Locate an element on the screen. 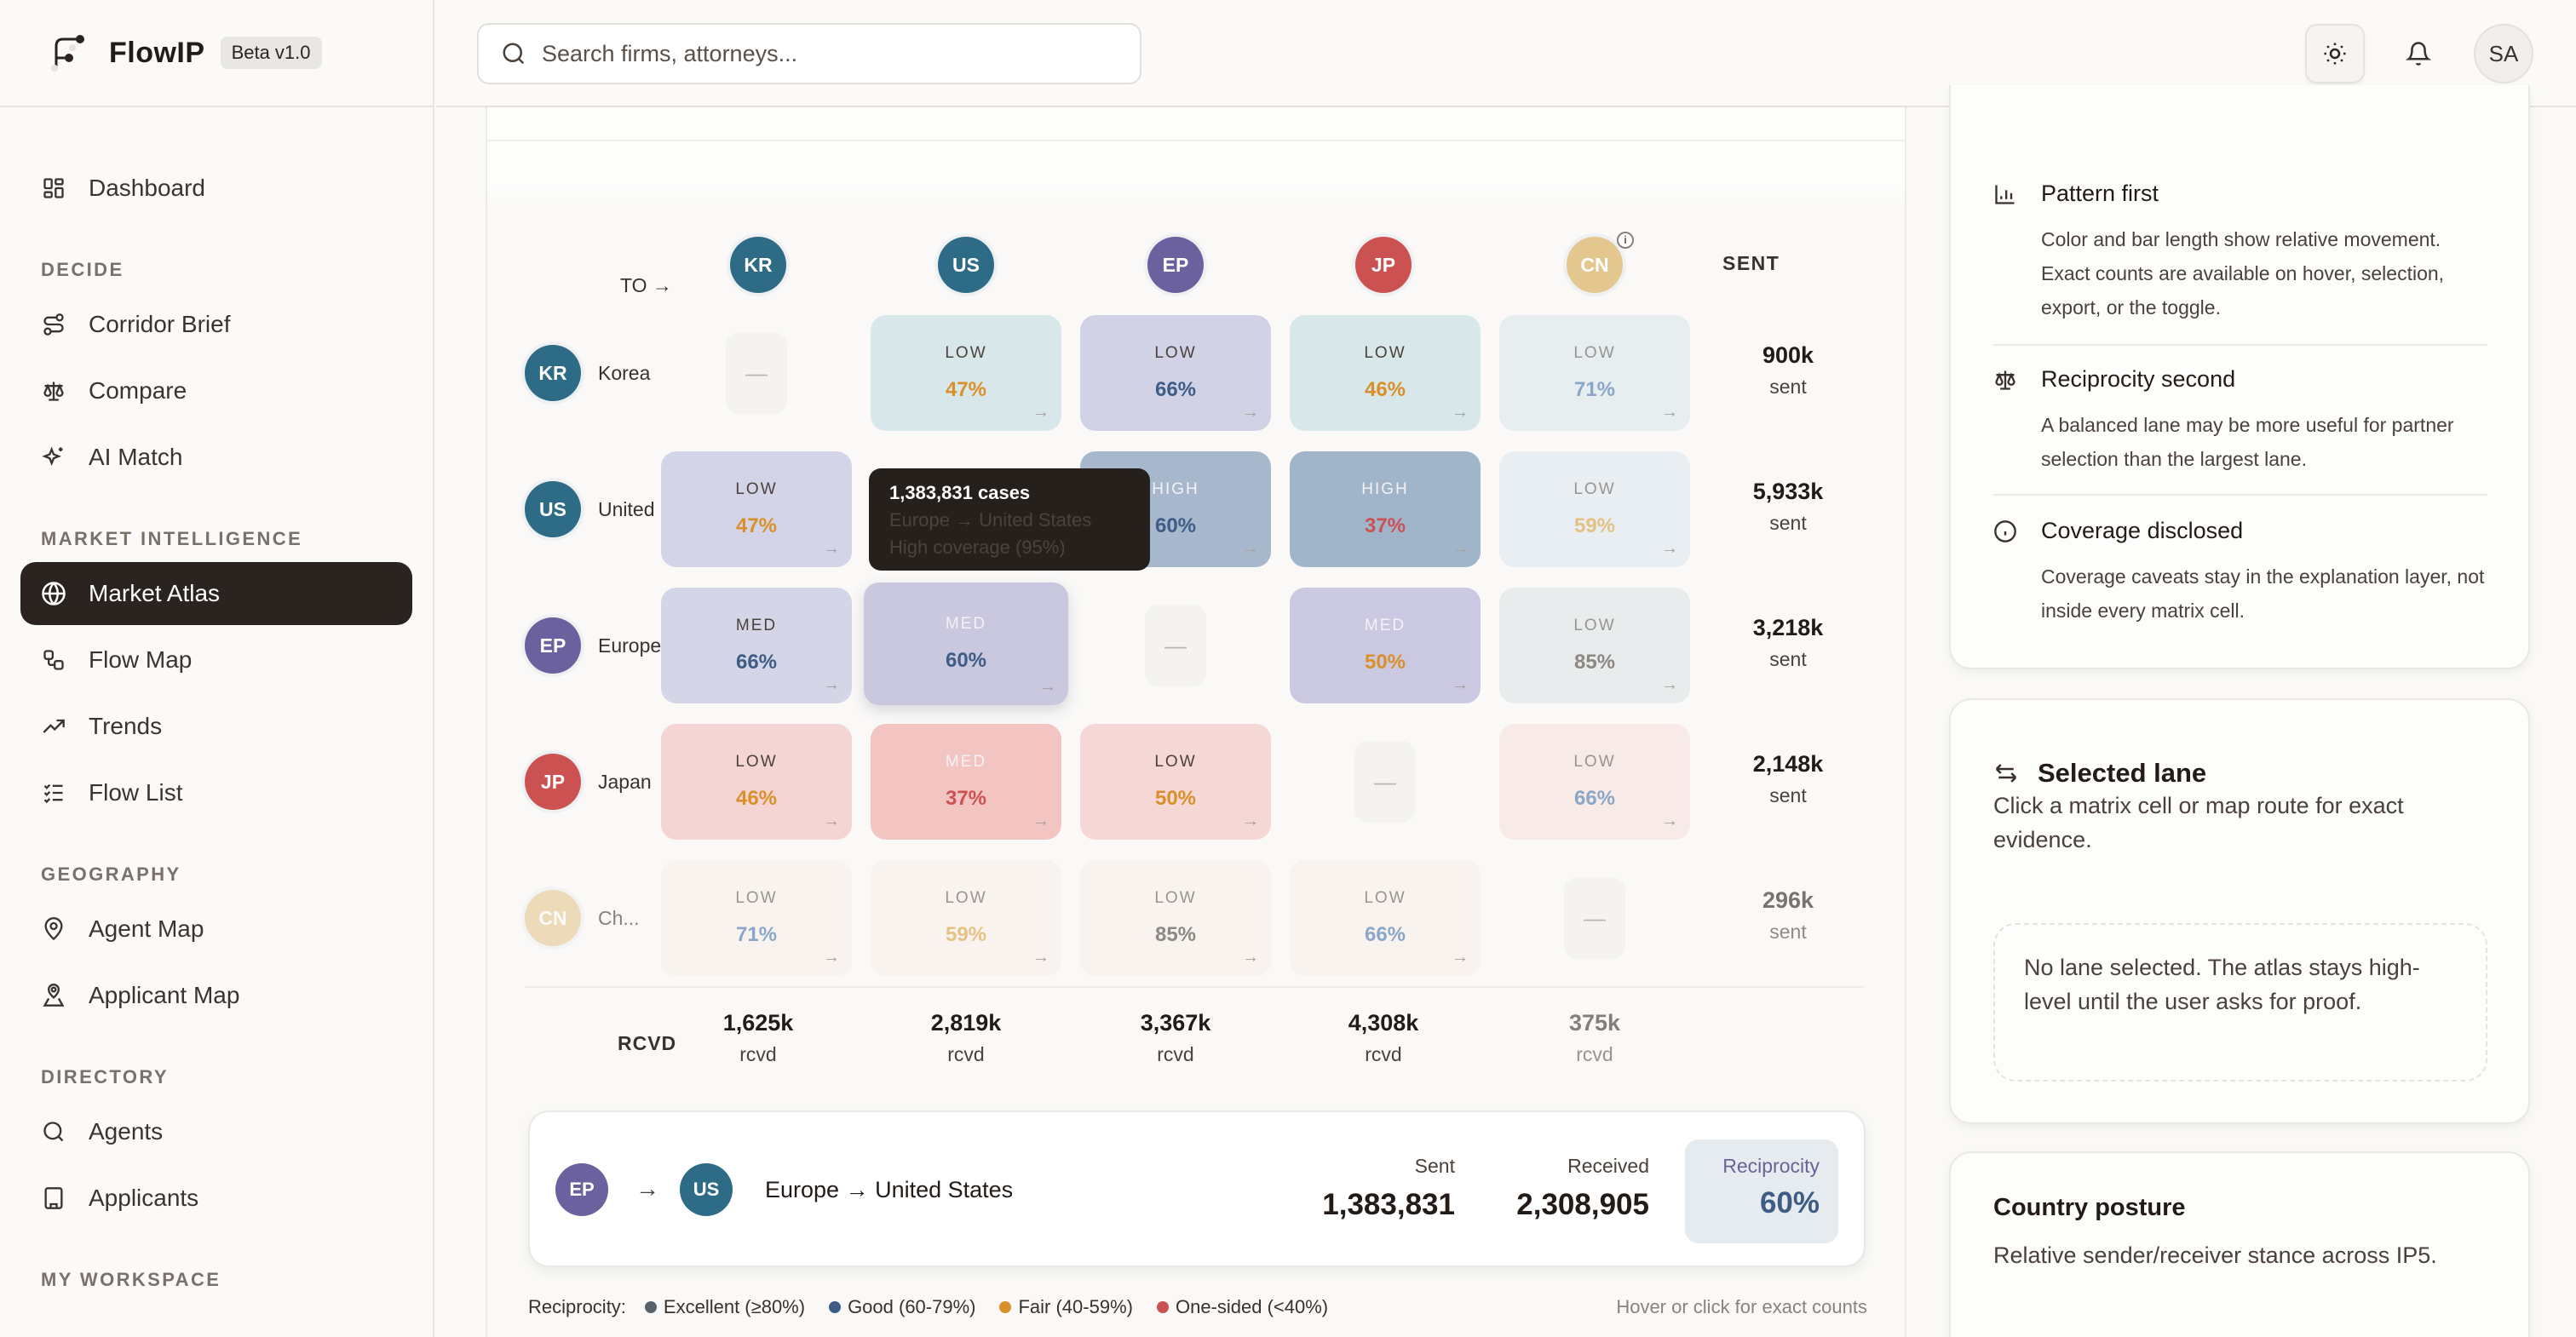 The image size is (2576, 1337). user-avatar: SA is located at coordinates (2504, 54).